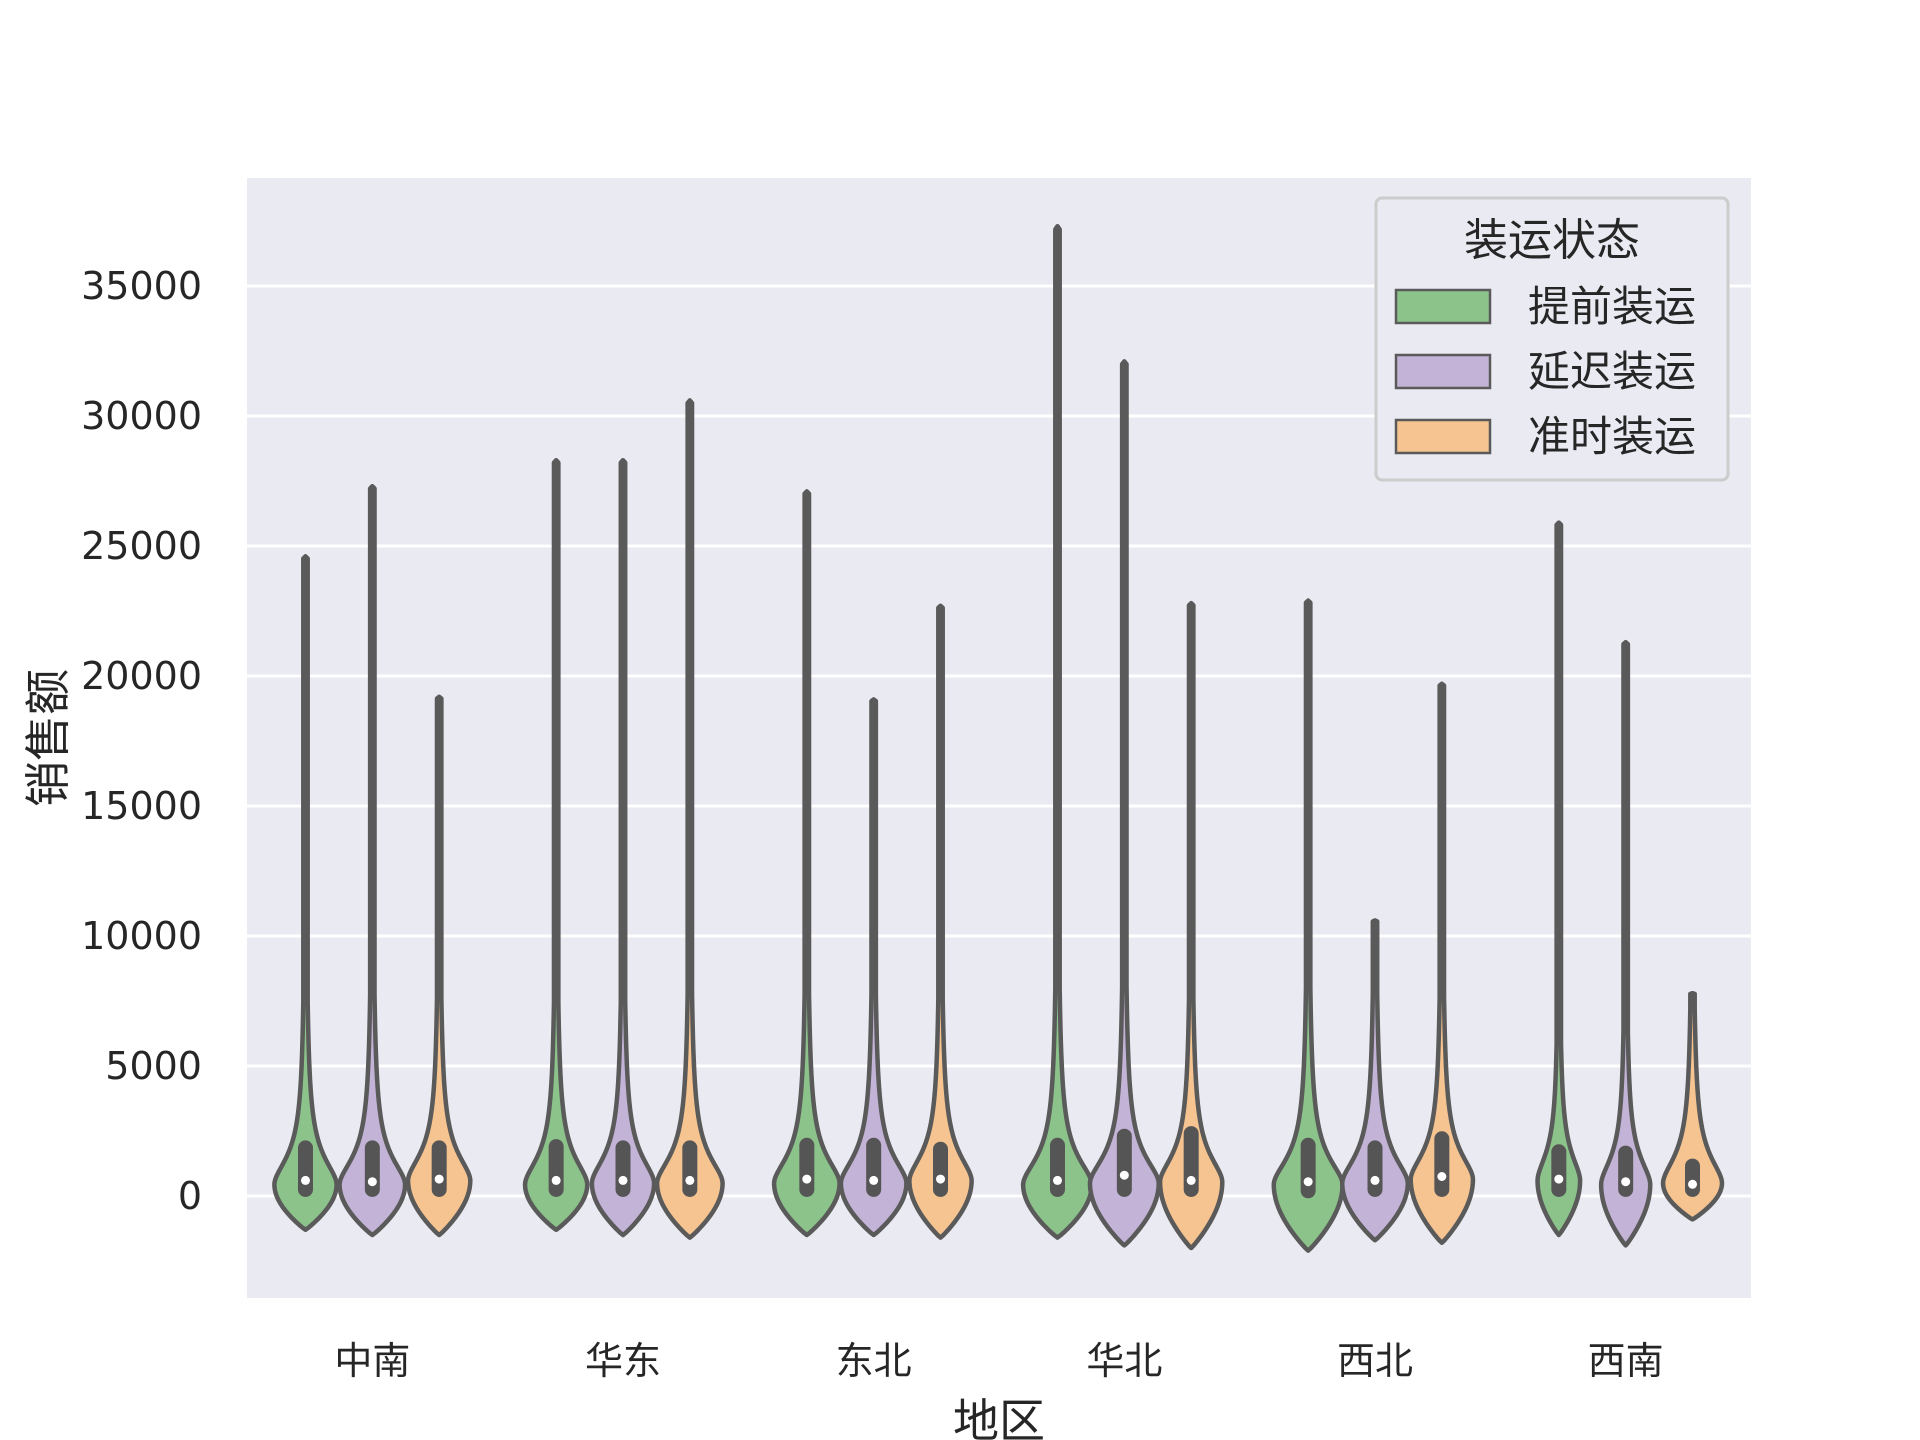 The height and width of the screenshot is (1440, 1920). Describe the element at coordinates (1612, 306) in the screenshot. I see `legend-label: 提前装运` at that location.